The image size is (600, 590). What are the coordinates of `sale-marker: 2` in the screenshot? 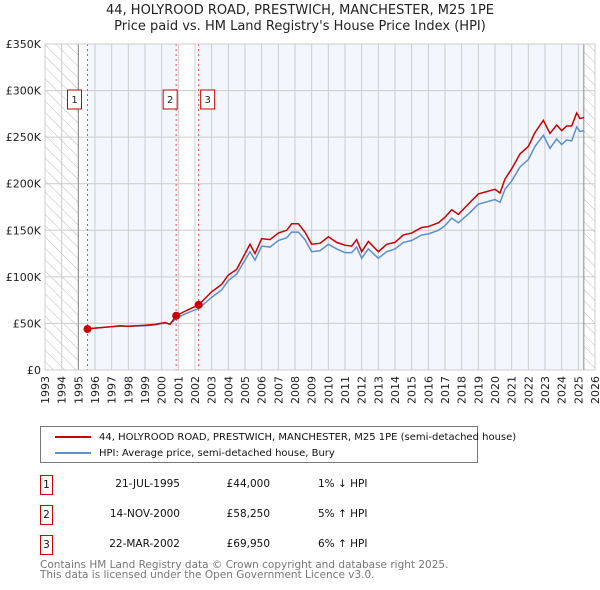 It's located at (46, 515).